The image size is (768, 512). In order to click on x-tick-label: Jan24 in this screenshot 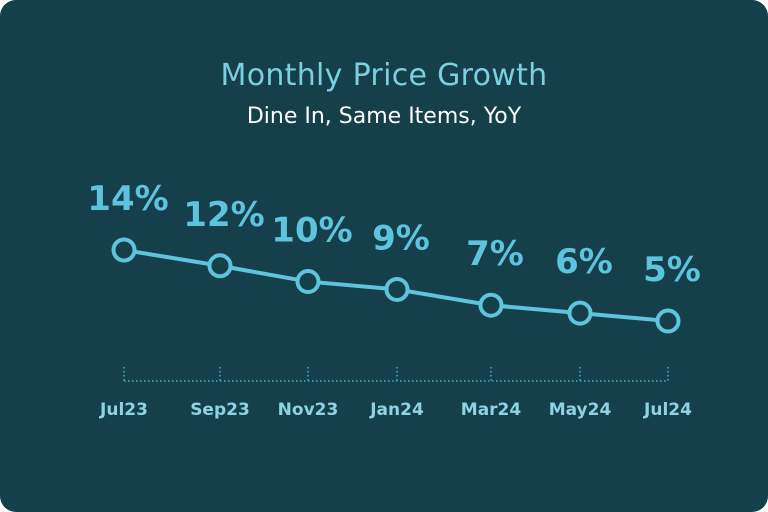, I will do `click(396, 410)`.